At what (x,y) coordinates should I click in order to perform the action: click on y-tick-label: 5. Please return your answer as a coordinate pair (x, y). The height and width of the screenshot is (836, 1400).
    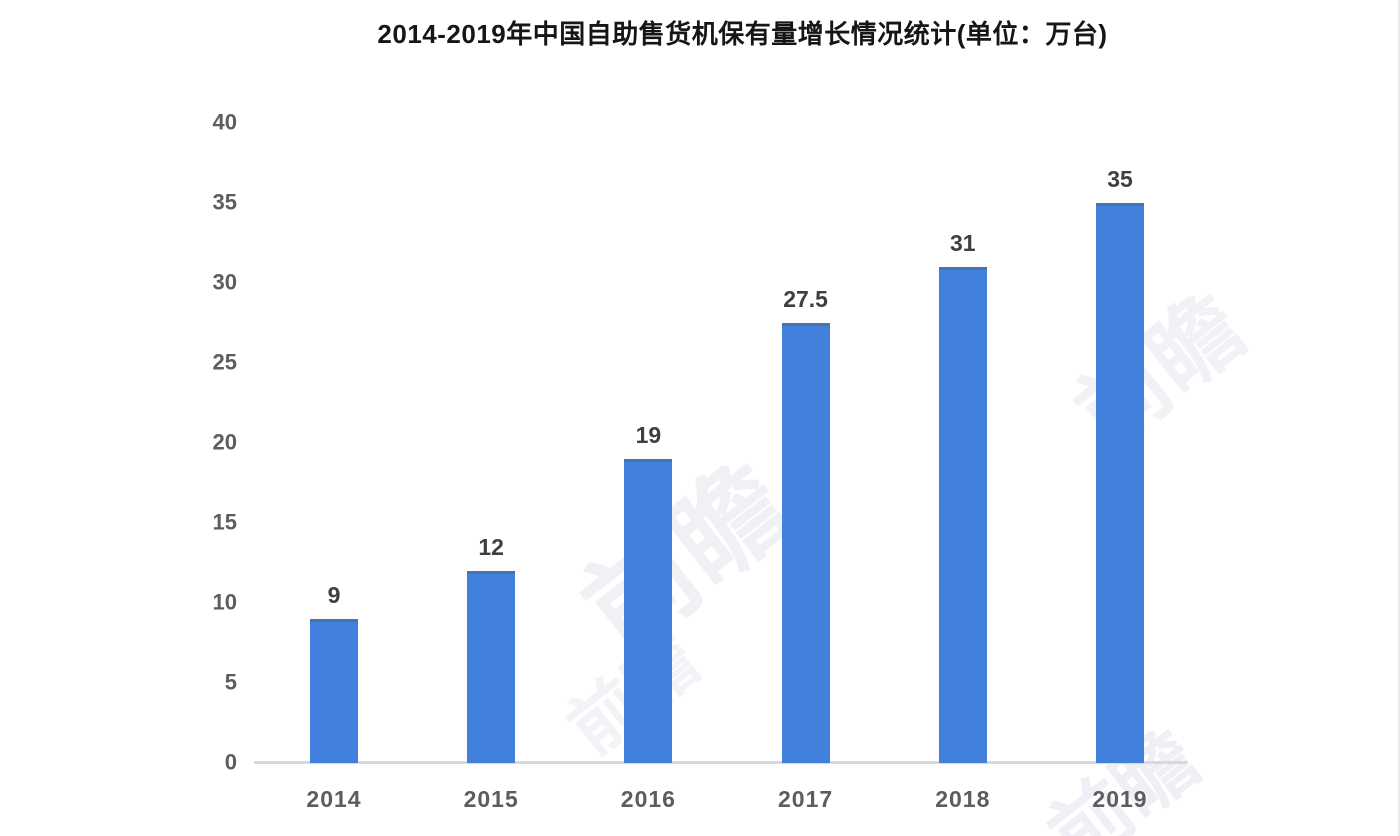
    Looking at the image, I should click on (230, 682).